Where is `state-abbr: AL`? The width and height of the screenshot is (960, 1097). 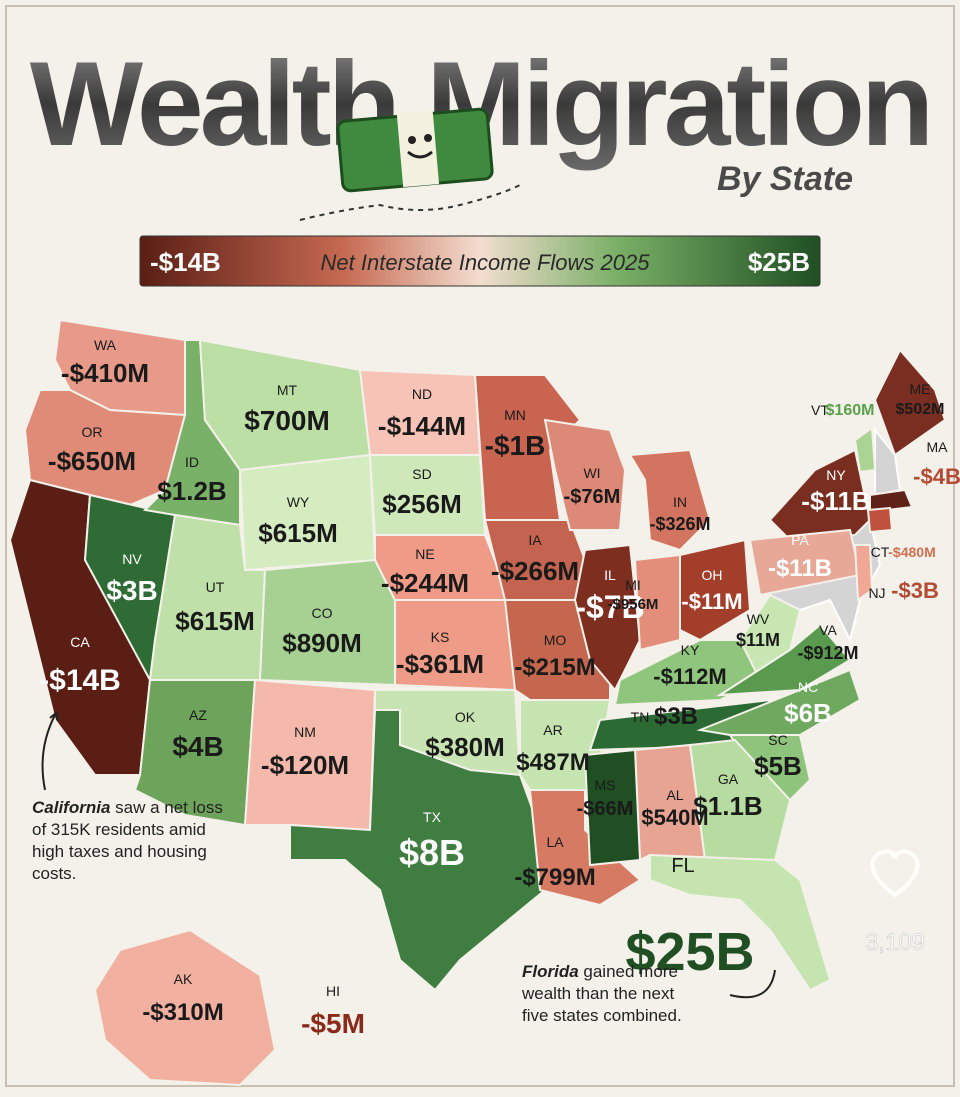
state-abbr: AL is located at coordinates (674, 795).